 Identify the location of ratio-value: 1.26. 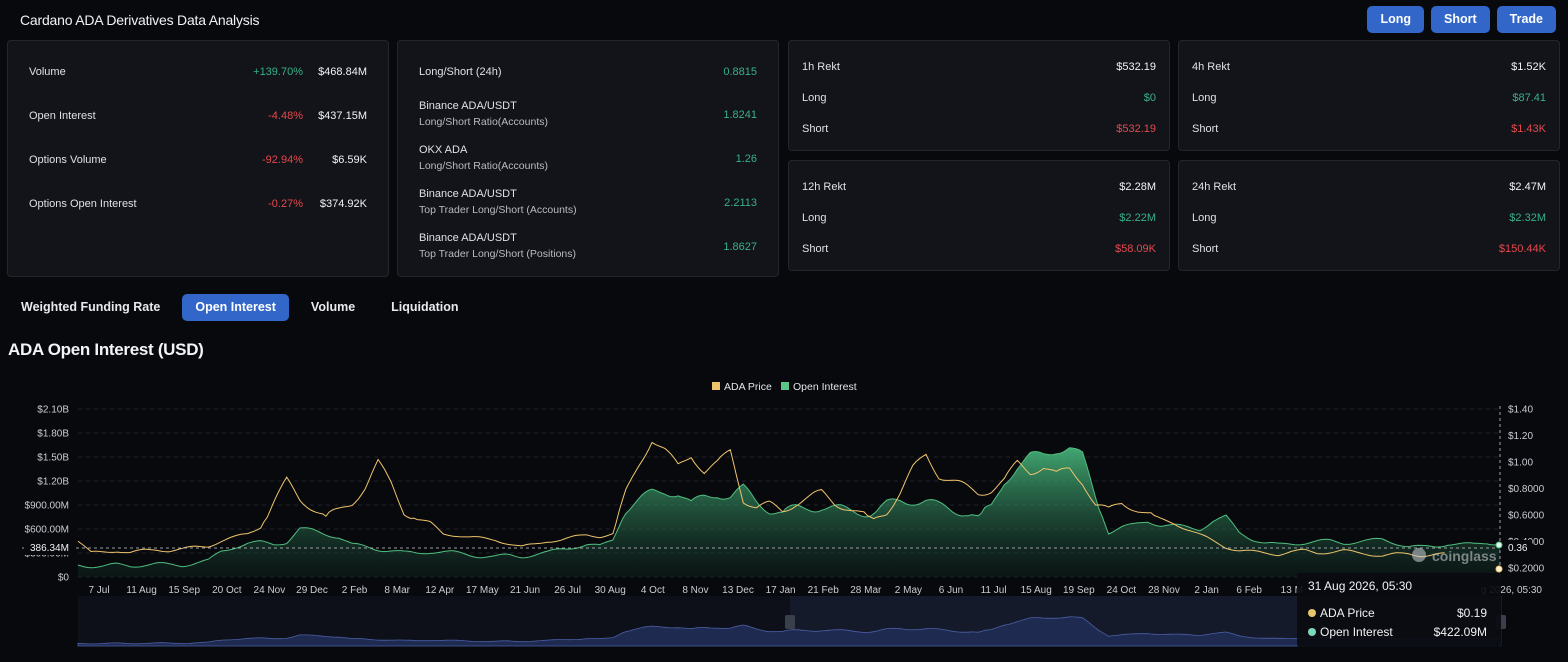
(746, 159).